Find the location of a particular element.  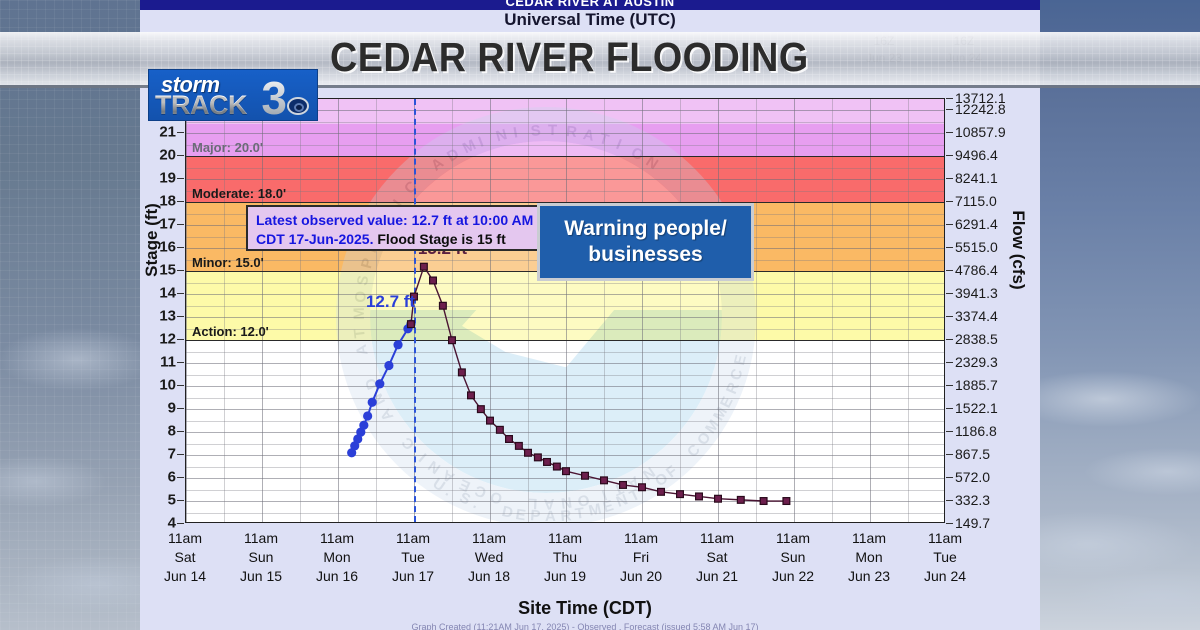

flow-tick-label: 1522.1 is located at coordinates (976, 408).